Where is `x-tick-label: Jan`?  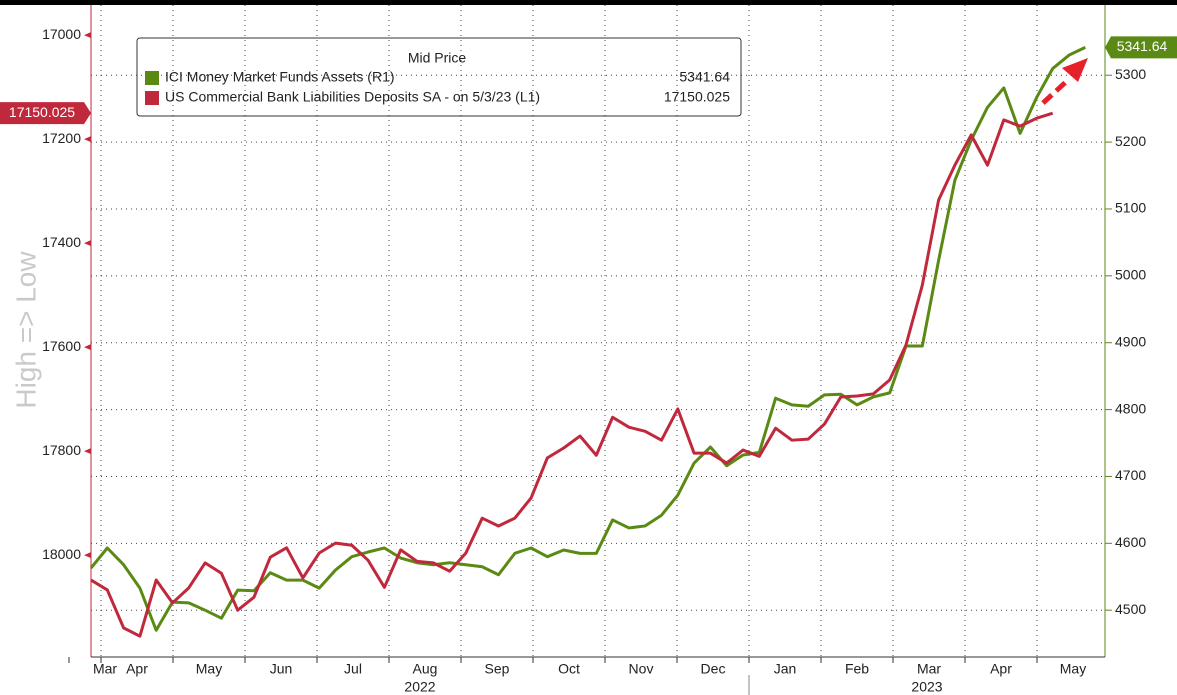
x-tick-label: Jan is located at coordinates (785, 669).